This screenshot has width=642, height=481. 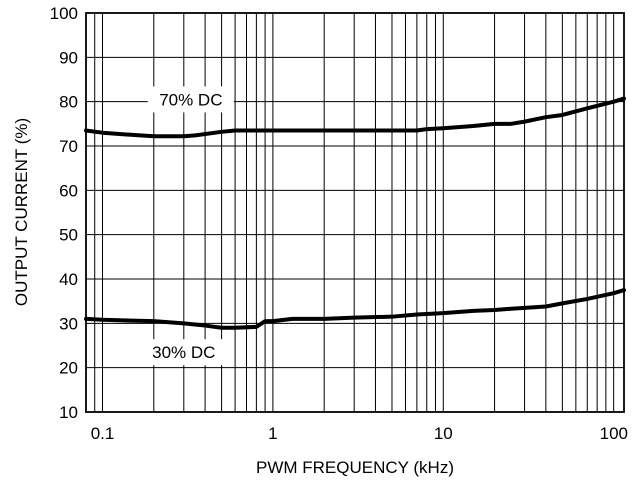 What do you see at coordinates (359, 433) in the screenshot?
I see `x-tick-labels: 0.1 1 10 100` at bounding box center [359, 433].